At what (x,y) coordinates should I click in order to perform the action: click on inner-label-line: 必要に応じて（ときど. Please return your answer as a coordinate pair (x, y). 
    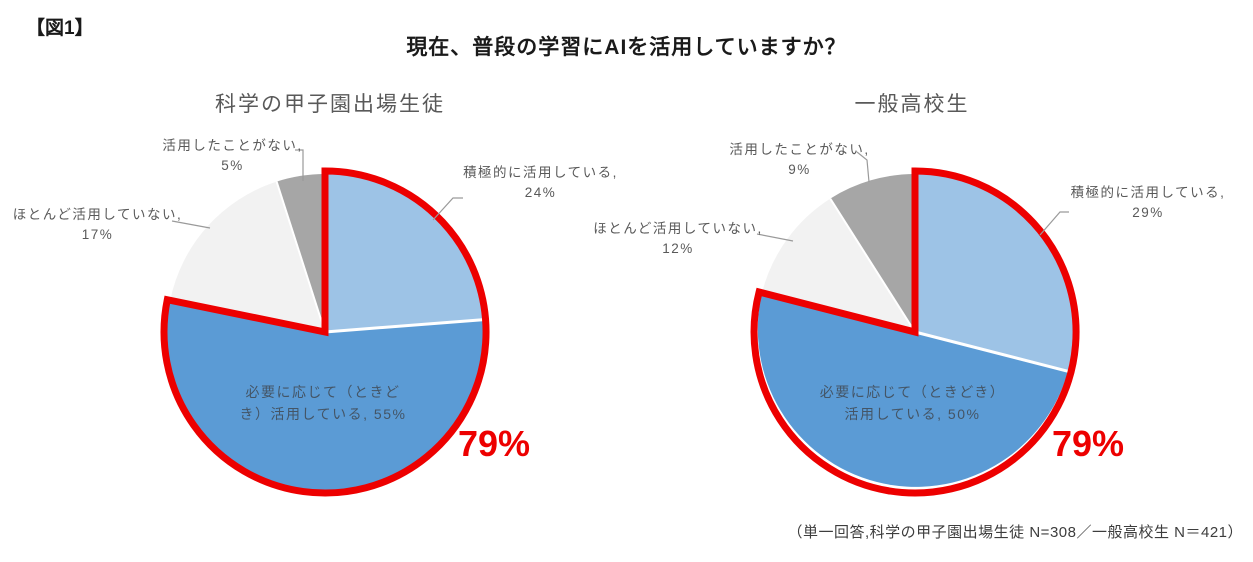
    Looking at the image, I should click on (323, 392).